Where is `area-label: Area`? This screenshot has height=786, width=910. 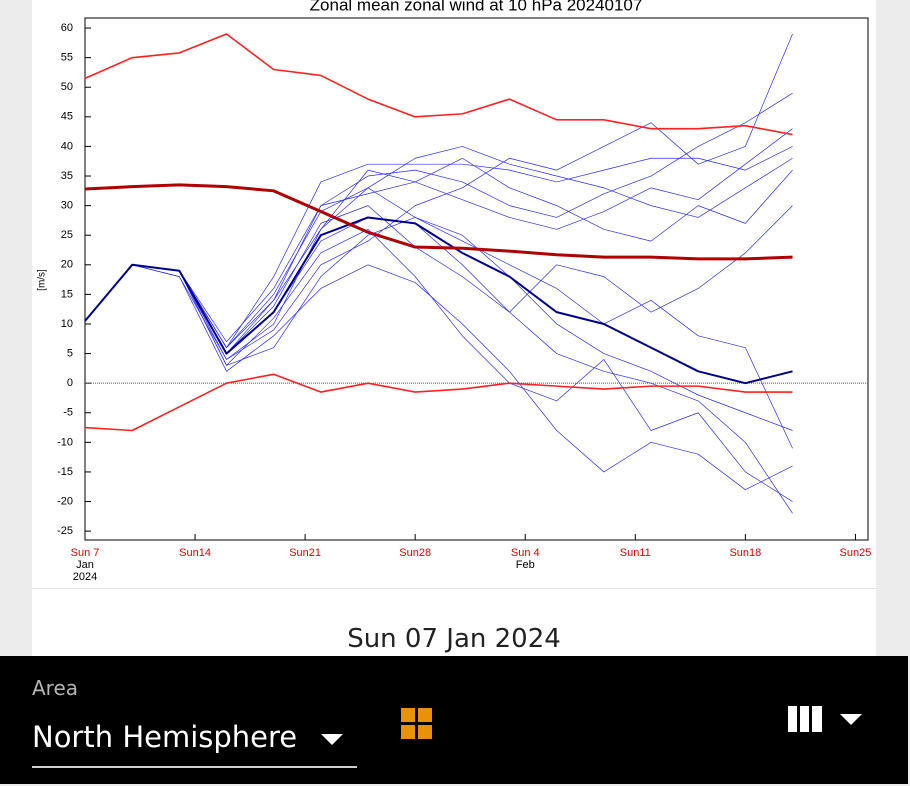 area-label: Area is located at coordinates (55, 688).